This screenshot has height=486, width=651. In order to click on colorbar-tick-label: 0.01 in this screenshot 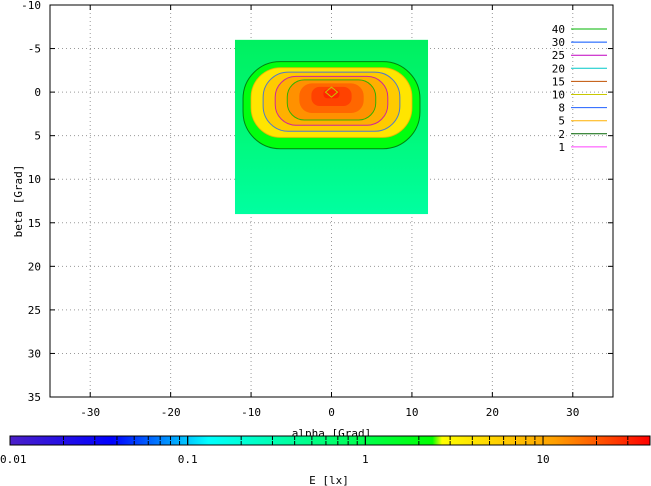, I will do `click(13, 459)`.